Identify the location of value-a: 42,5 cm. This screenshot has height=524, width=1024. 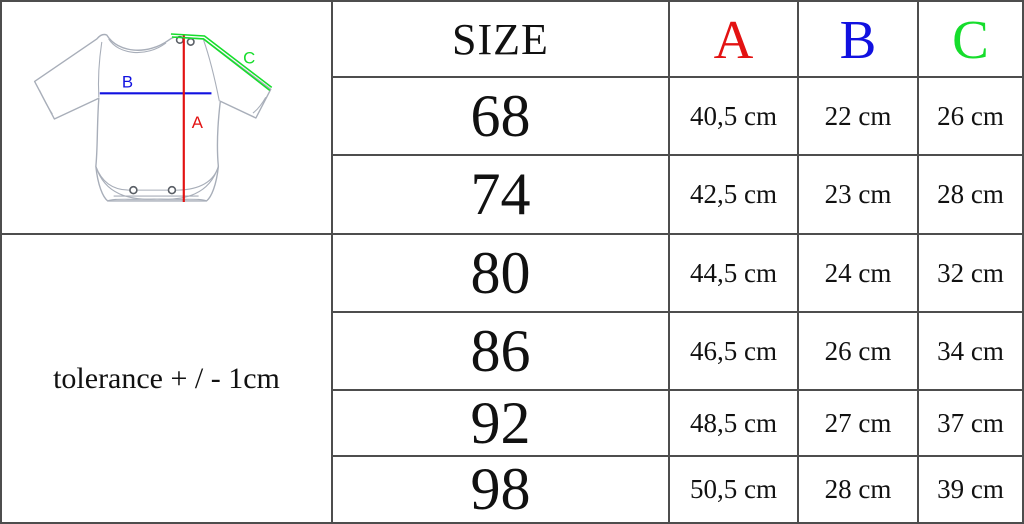
(734, 195).